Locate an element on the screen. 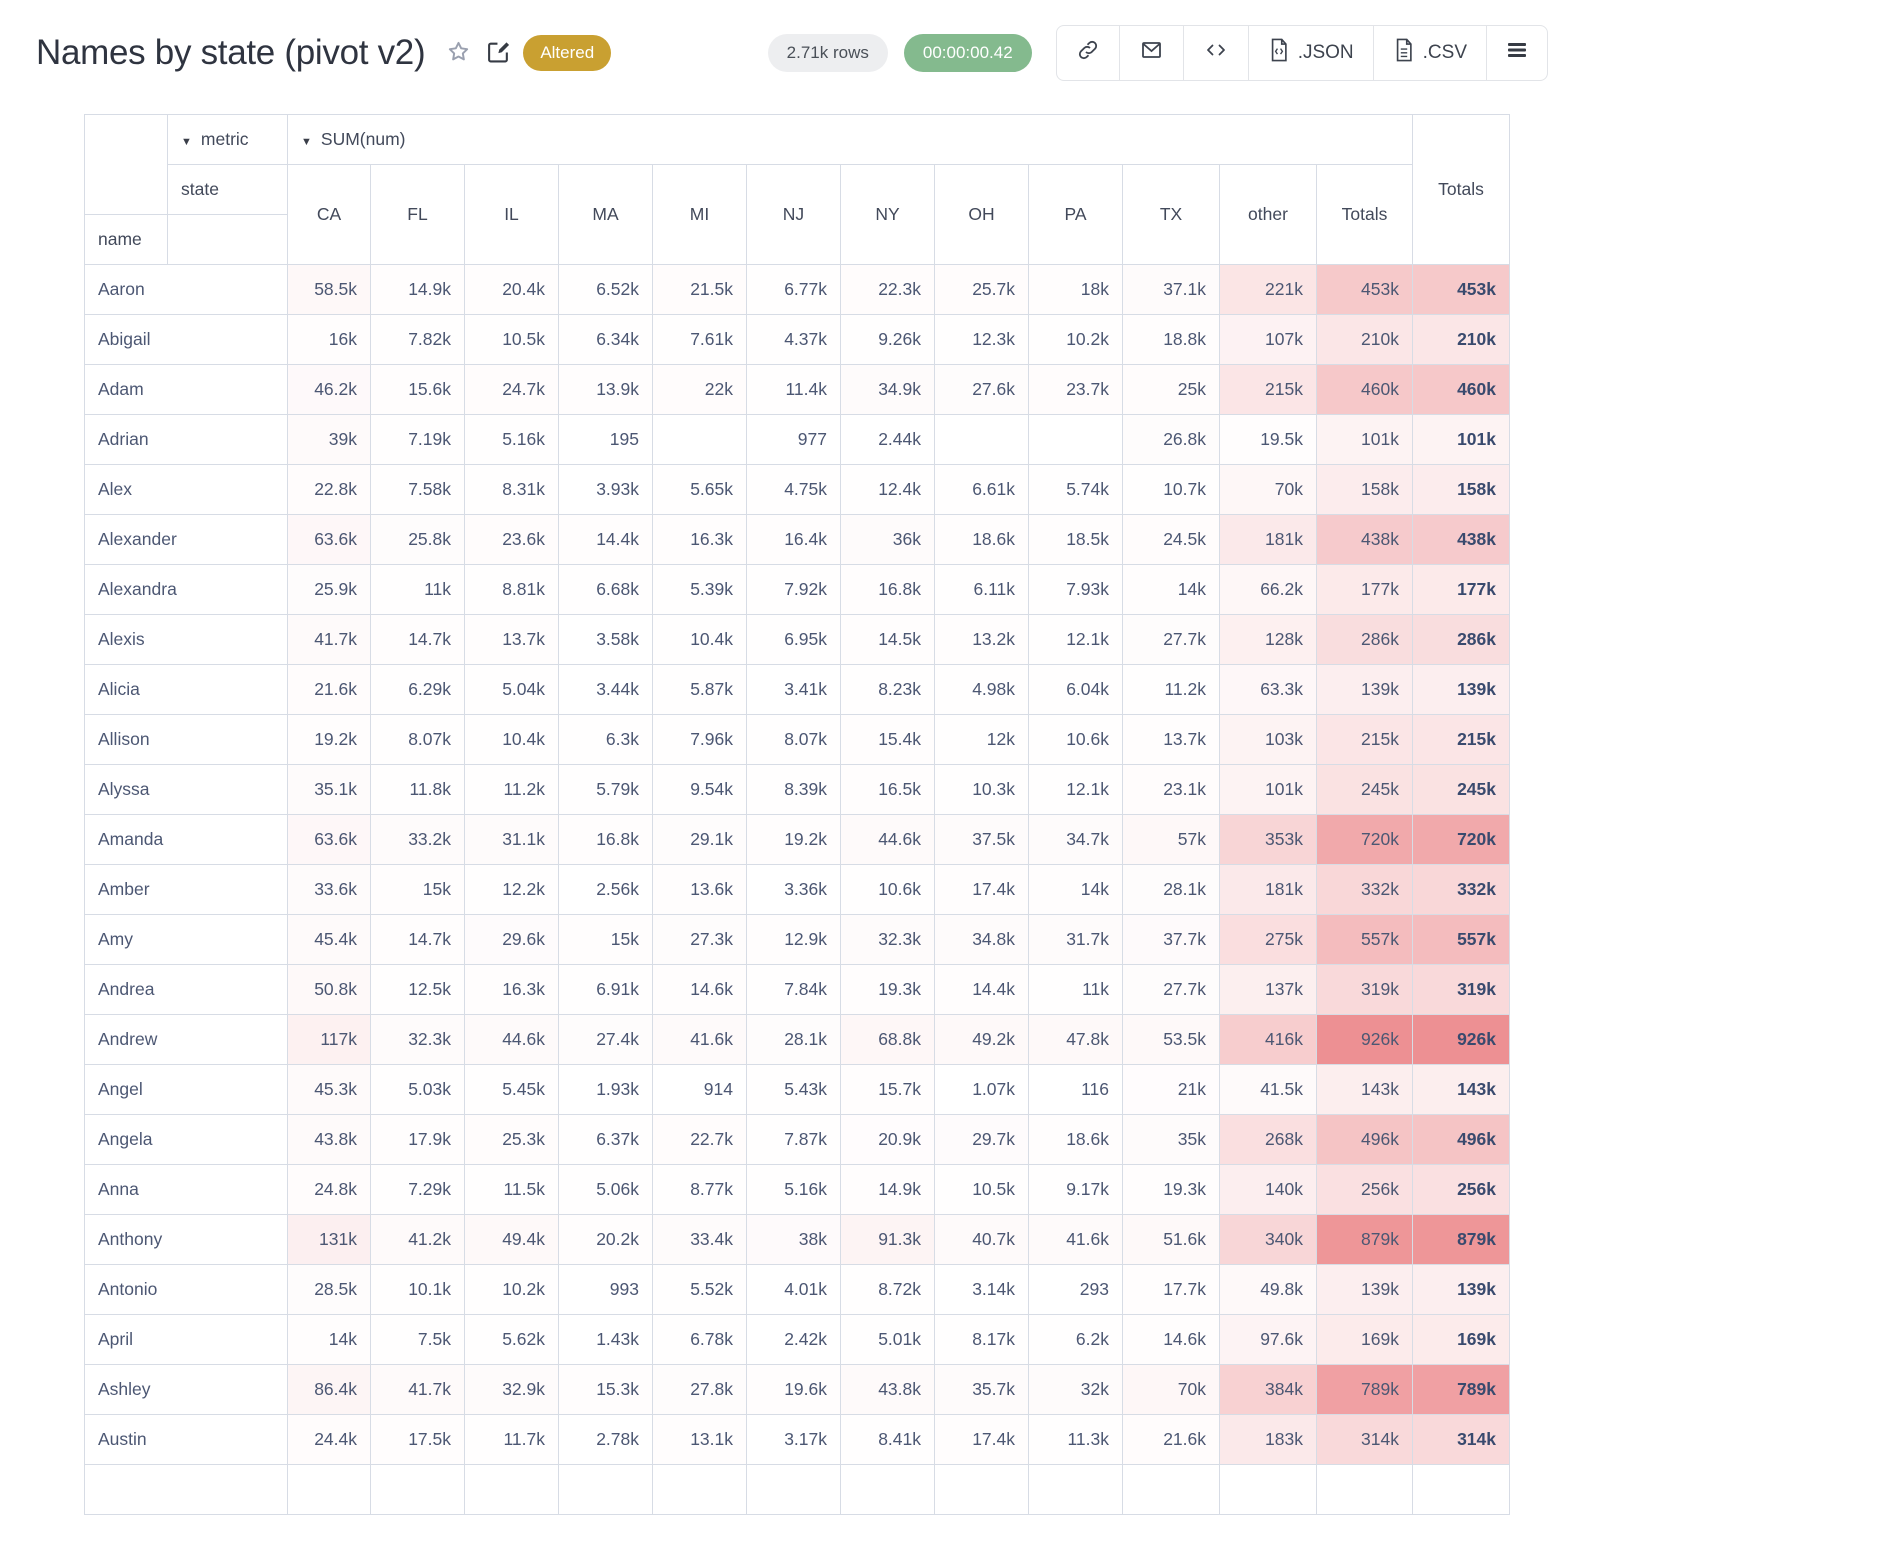  pivot-cell: 31.1k is located at coordinates (511, 839).